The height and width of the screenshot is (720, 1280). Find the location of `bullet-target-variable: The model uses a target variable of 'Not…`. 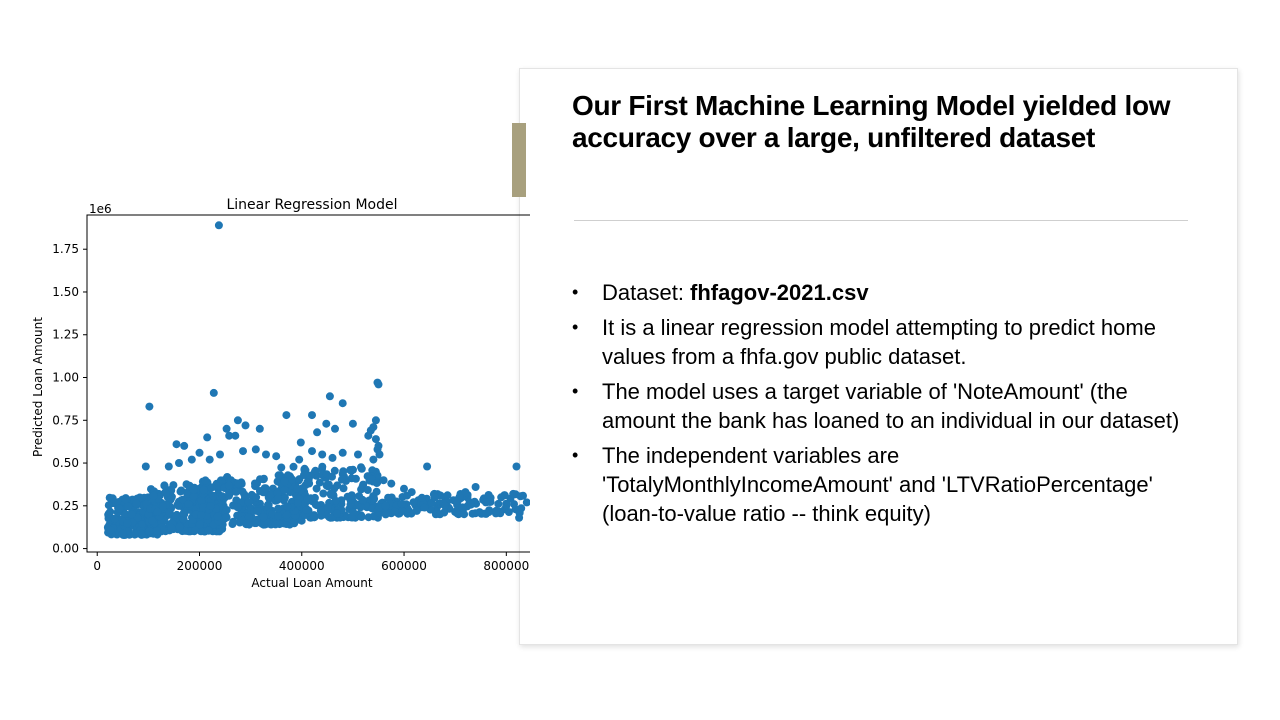

bullet-target-variable: The model uses a target variable of 'Not… is located at coordinates (882, 406).